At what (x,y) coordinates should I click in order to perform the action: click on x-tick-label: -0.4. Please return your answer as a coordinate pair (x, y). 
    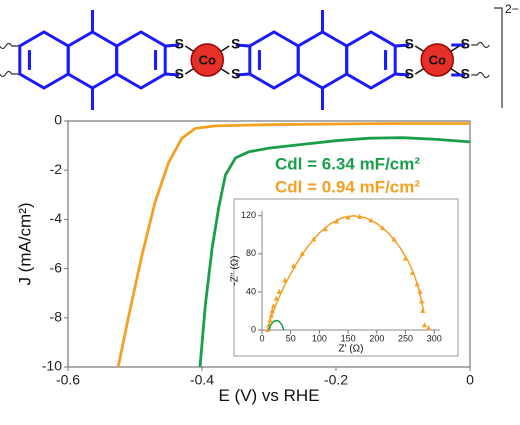
    Looking at the image, I should click on (202, 380).